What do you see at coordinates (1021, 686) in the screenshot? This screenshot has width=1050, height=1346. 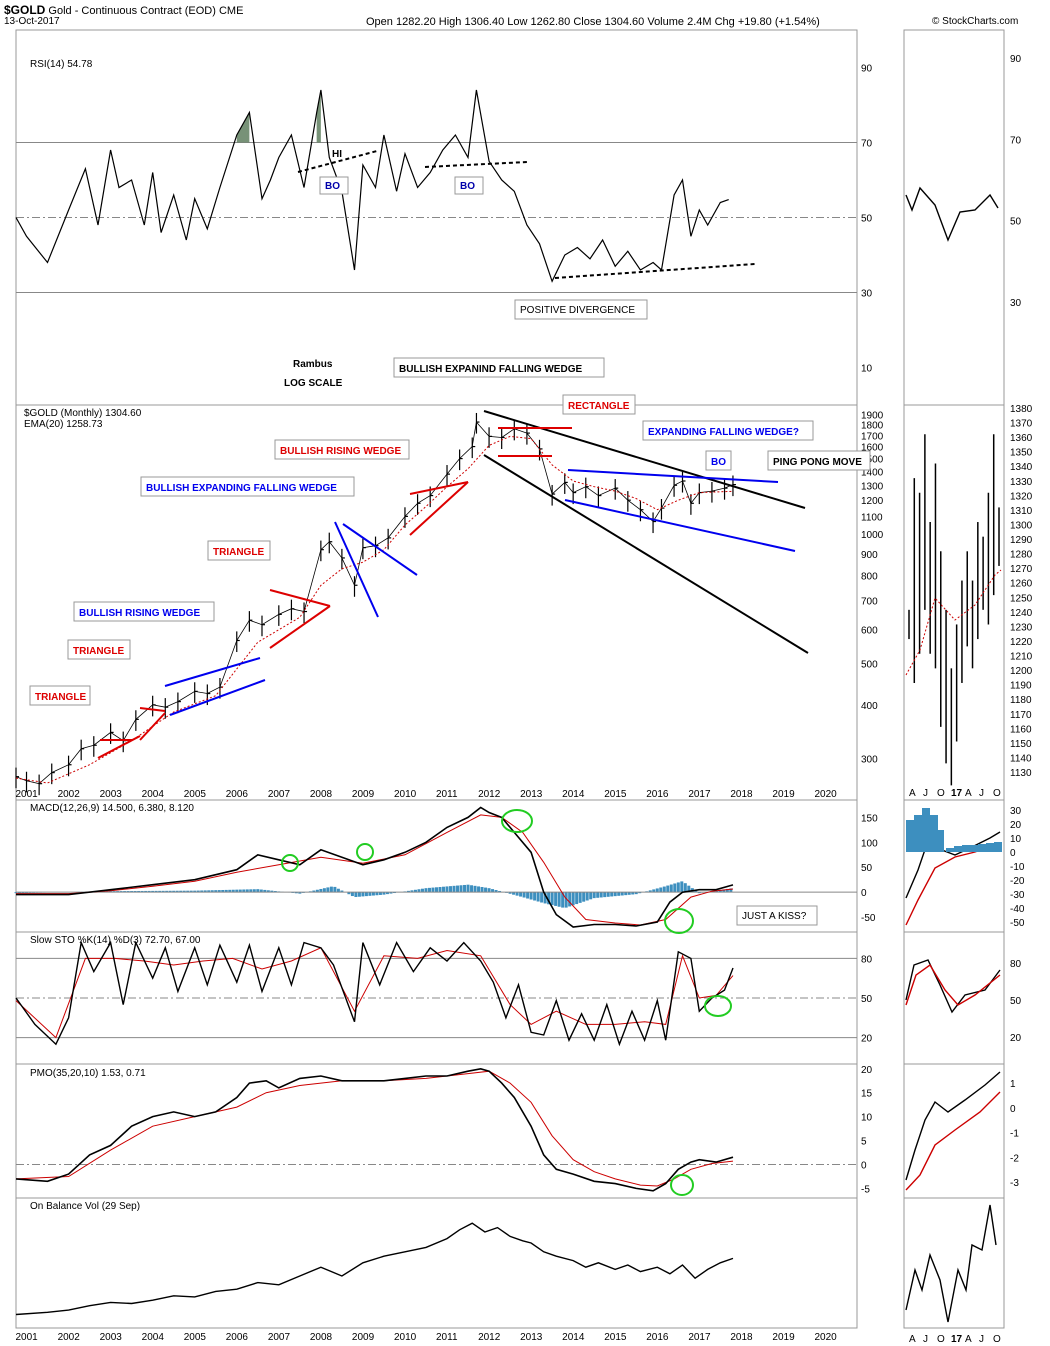 I see `zoom-tick-label-price: 1190` at bounding box center [1021, 686].